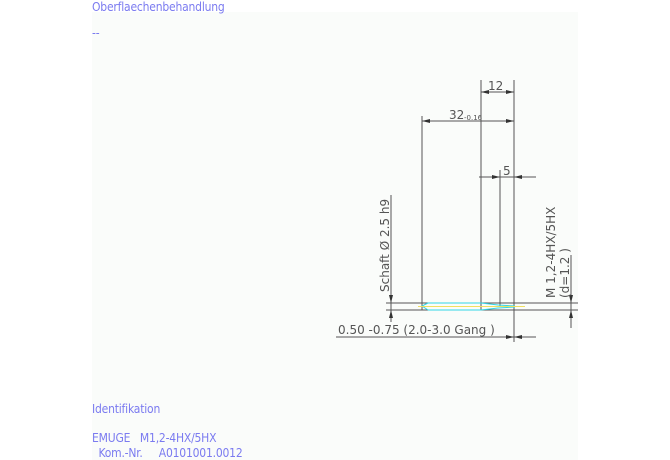 The image size is (670, 460). What do you see at coordinates (96, 33) in the screenshot?
I see `surface-treatment-value: --` at bounding box center [96, 33].